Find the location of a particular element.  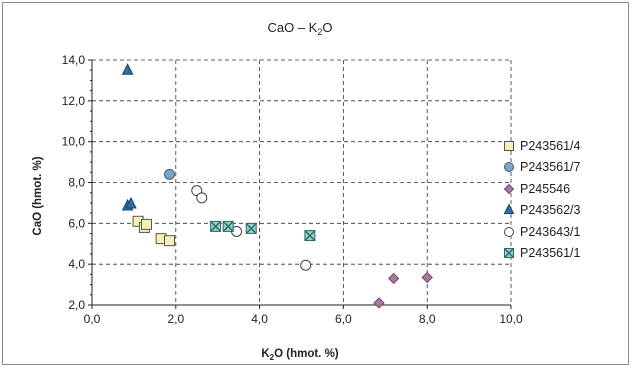

y-axis-label: CaO (hmot. %) is located at coordinates (38, 195).